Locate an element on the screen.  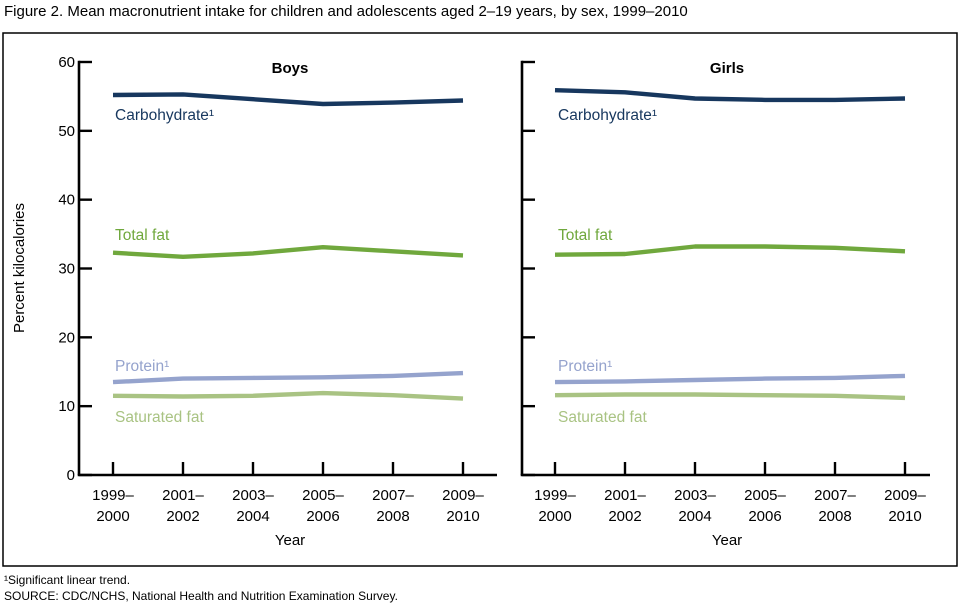
y-tick-label: 10 is located at coordinates (66, 406).